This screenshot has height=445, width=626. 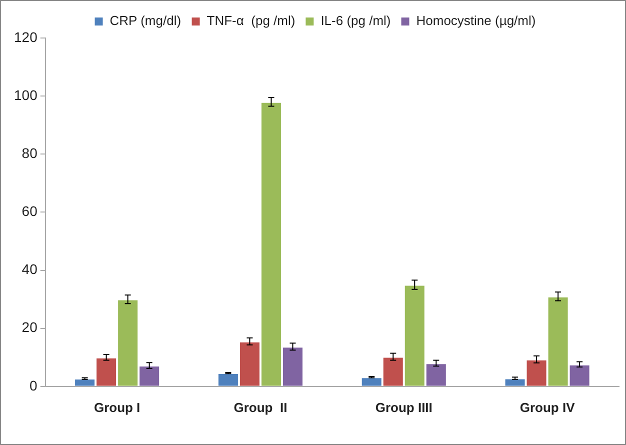 What do you see at coordinates (30, 211) in the screenshot?
I see `y-tick-label: 60` at bounding box center [30, 211].